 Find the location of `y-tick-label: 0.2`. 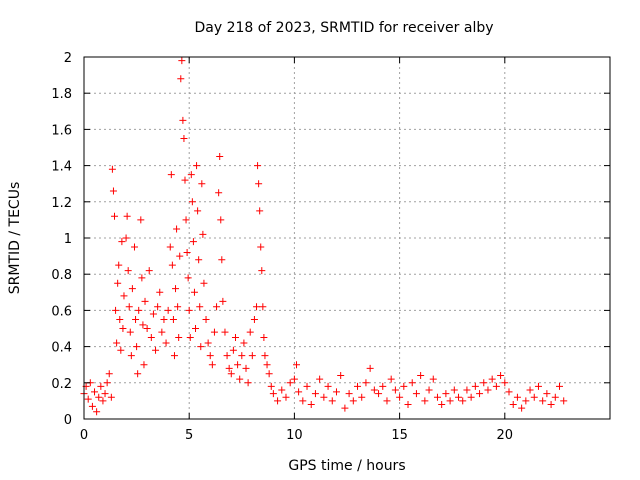

y-tick-label: 0.2 is located at coordinates (61, 384).